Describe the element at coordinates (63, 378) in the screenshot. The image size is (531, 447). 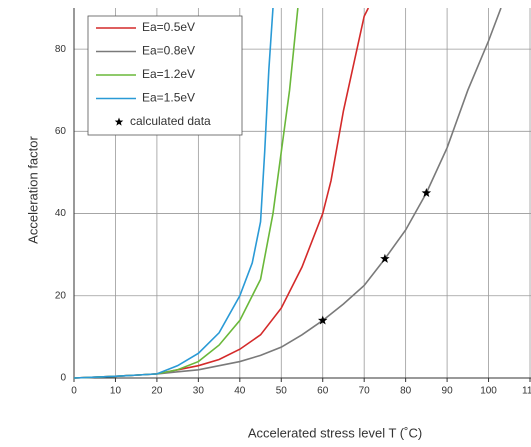
I see `y-tick-label: 0` at that location.